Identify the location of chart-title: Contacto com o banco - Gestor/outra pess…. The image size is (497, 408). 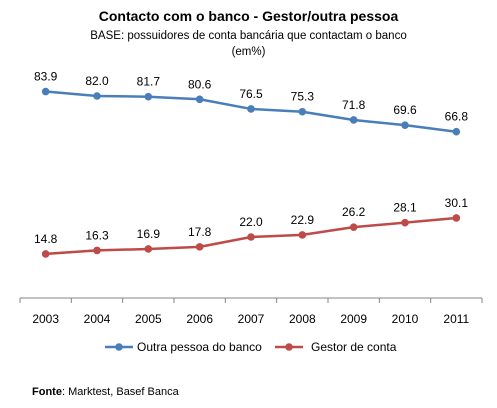
(248, 16).